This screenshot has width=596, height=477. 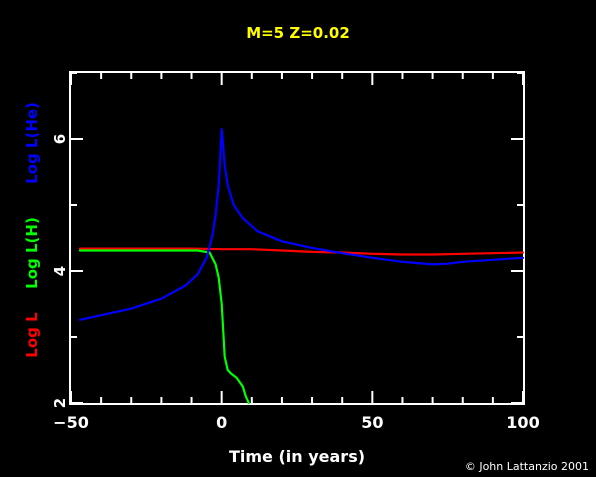 I want to click on y-tick-label: 2, so click(x=60, y=403).